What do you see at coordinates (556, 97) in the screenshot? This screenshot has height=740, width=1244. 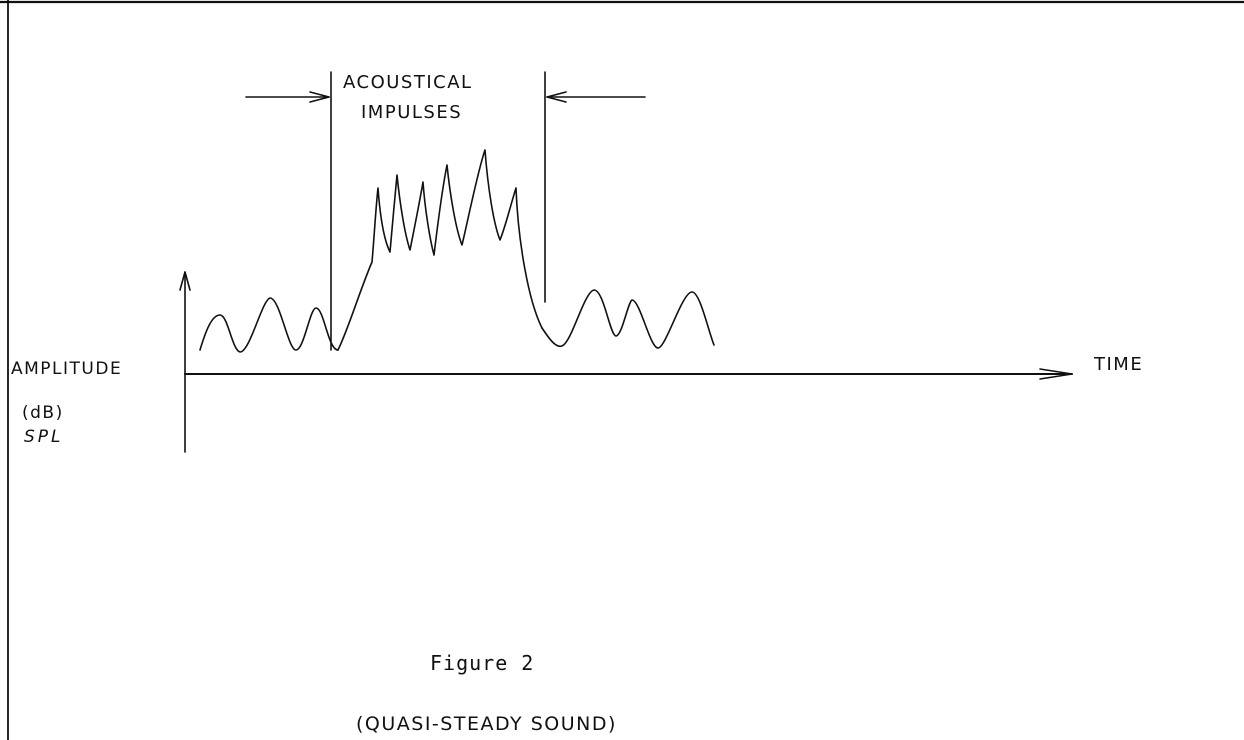 I see `right-dimension-arrowhead` at bounding box center [556, 97].